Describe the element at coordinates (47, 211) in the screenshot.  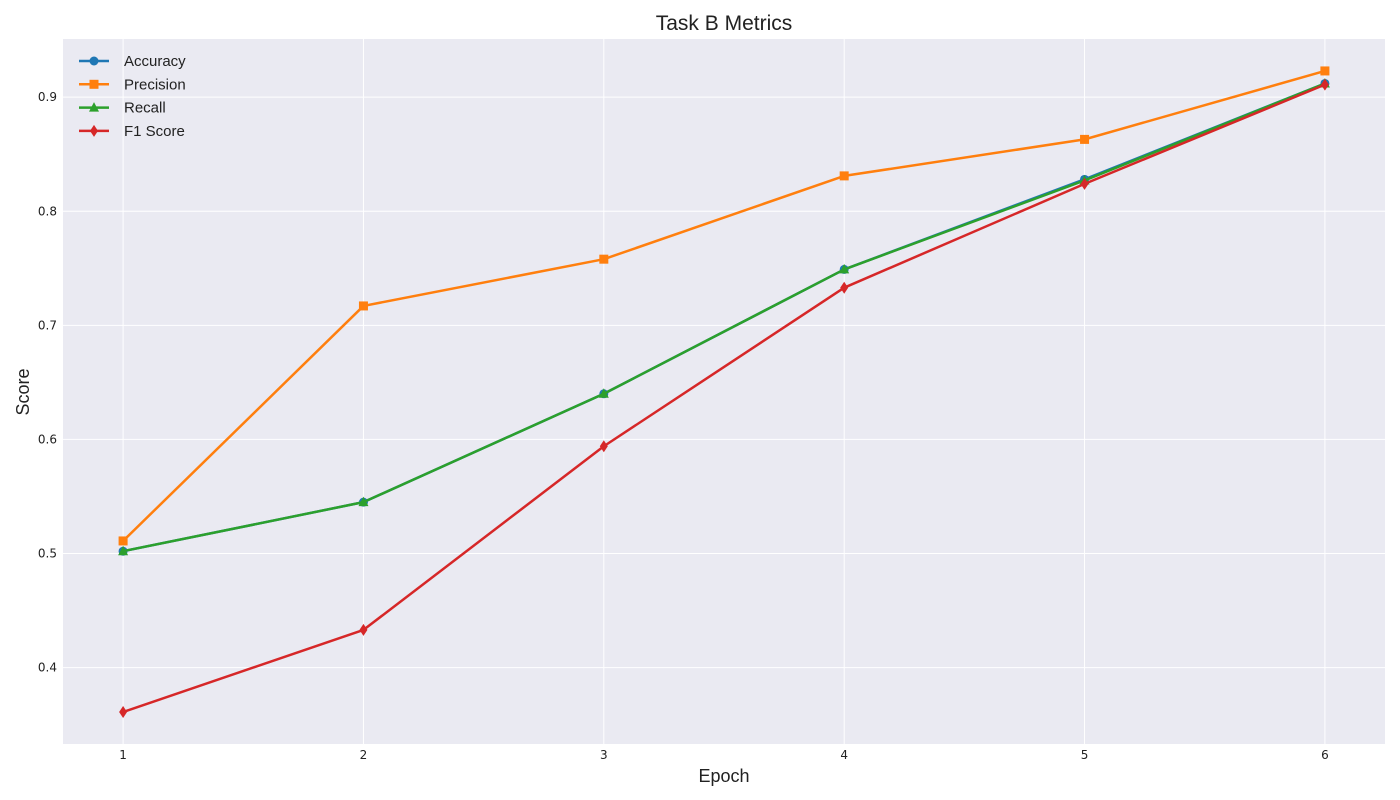
I see `y-tick-label: 0.8` at that location.